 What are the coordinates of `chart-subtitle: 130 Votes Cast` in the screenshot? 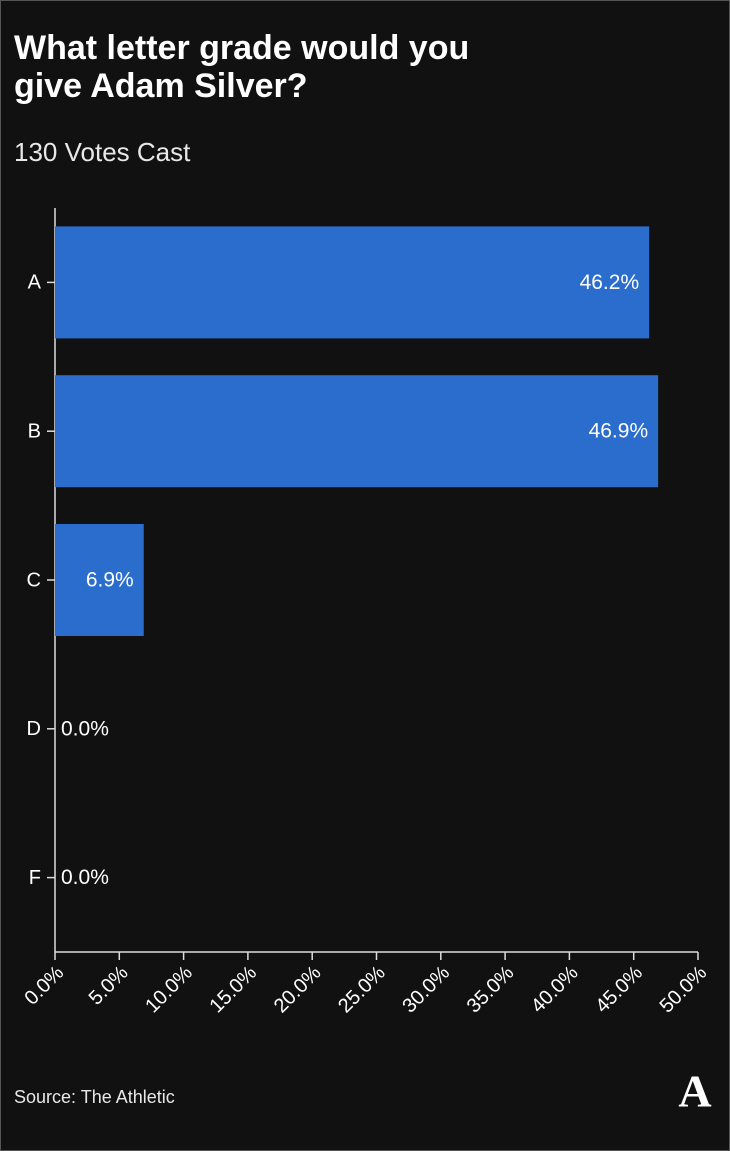 It's located at (102, 152).